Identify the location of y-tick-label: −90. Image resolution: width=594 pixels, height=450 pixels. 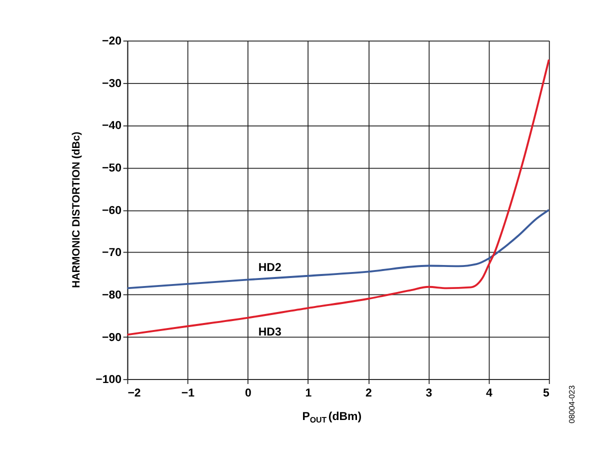
(112, 338).